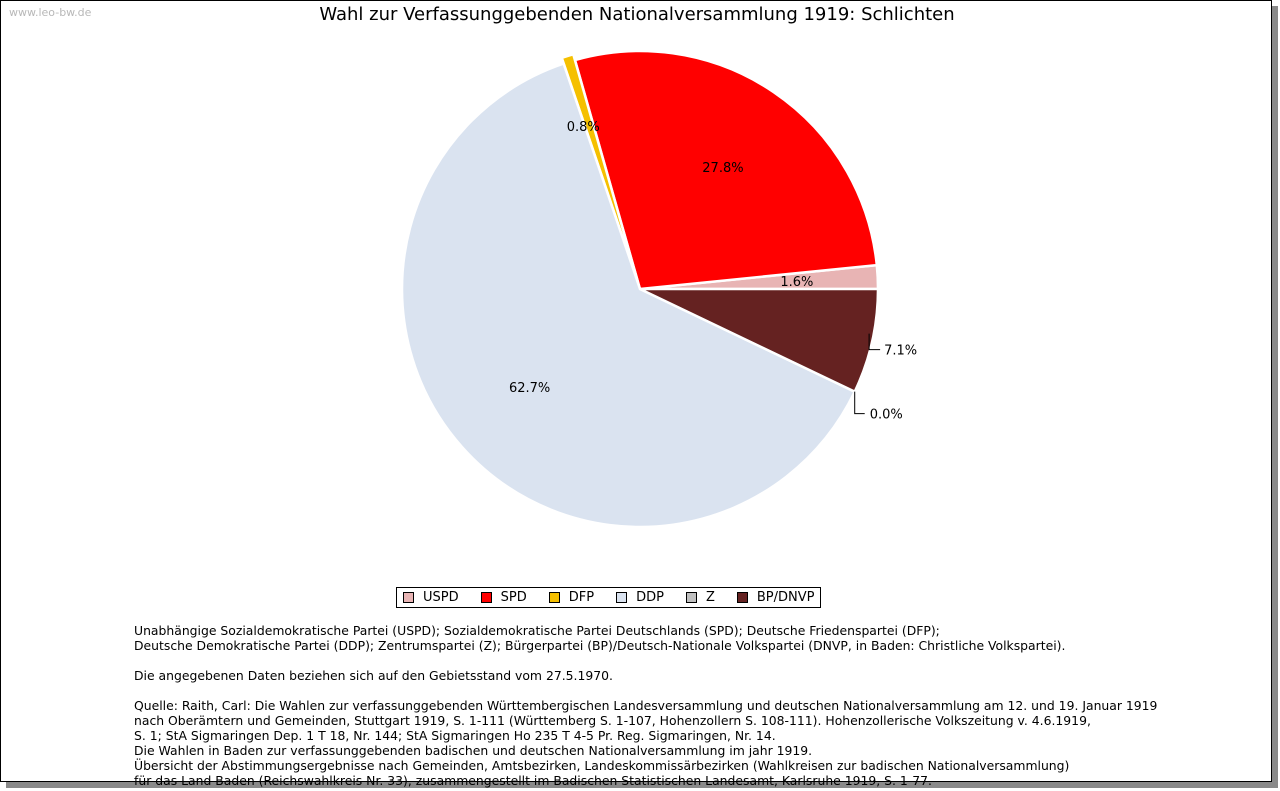 This screenshot has width=1280, height=791. Describe the element at coordinates (785, 597) in the screenshot. I see `legend-label-bp-dnvp: BP/DNVP` at that location.